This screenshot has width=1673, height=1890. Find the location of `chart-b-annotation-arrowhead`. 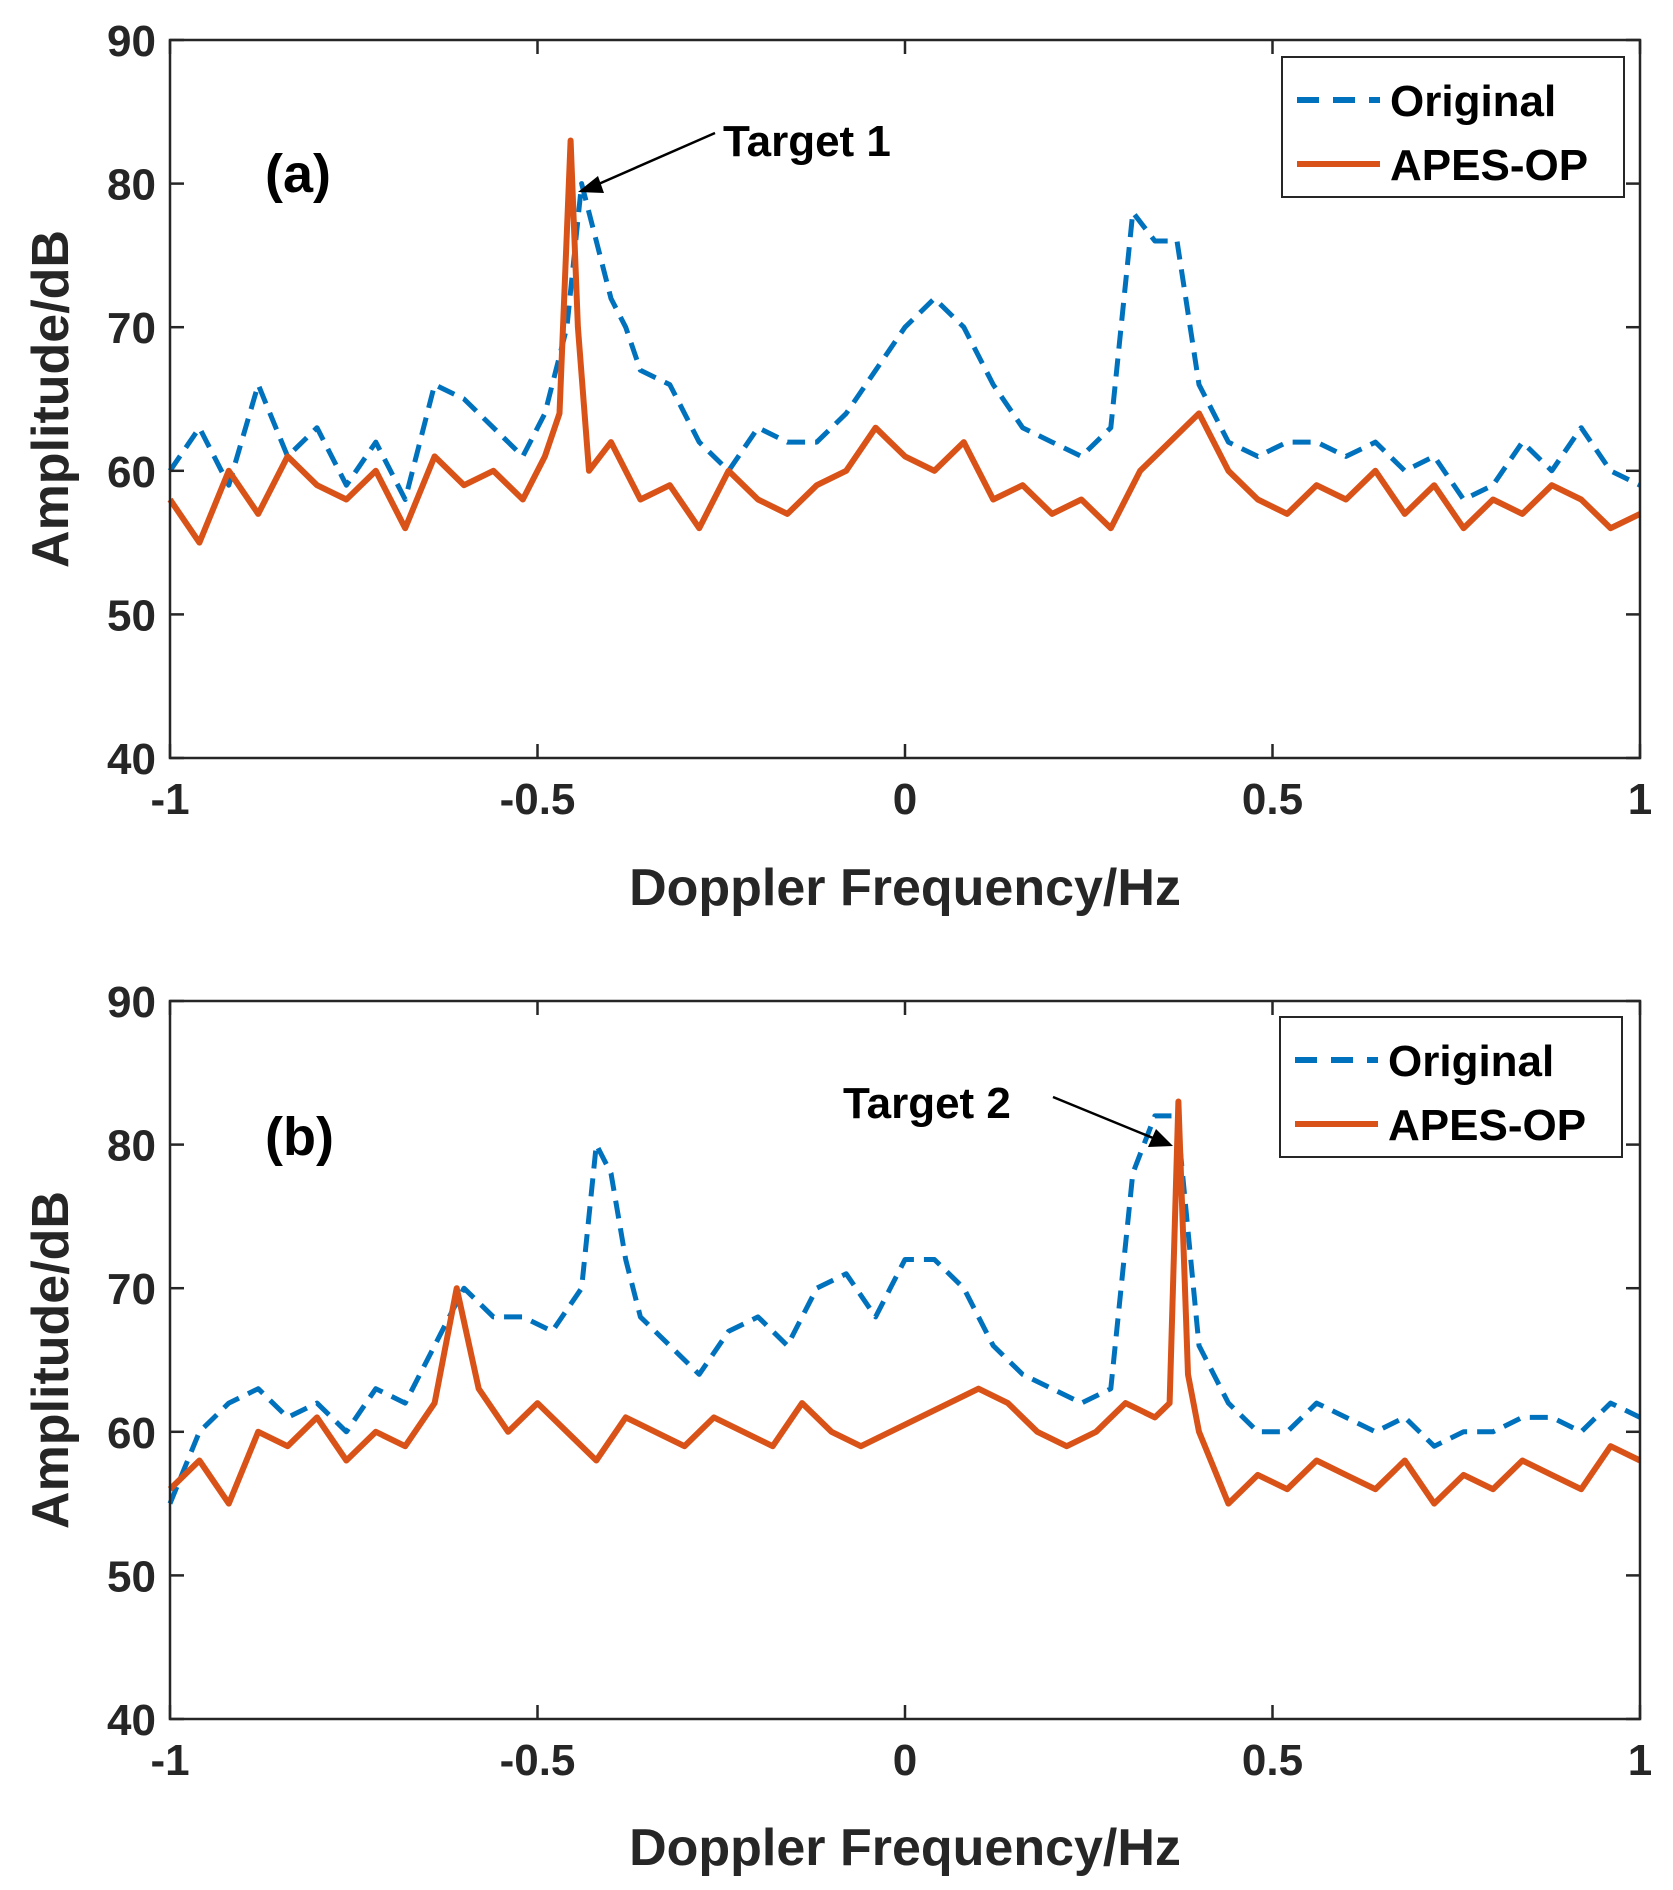

chart-b-annotation-arrowhead is located at coordinates (1160, 1138).